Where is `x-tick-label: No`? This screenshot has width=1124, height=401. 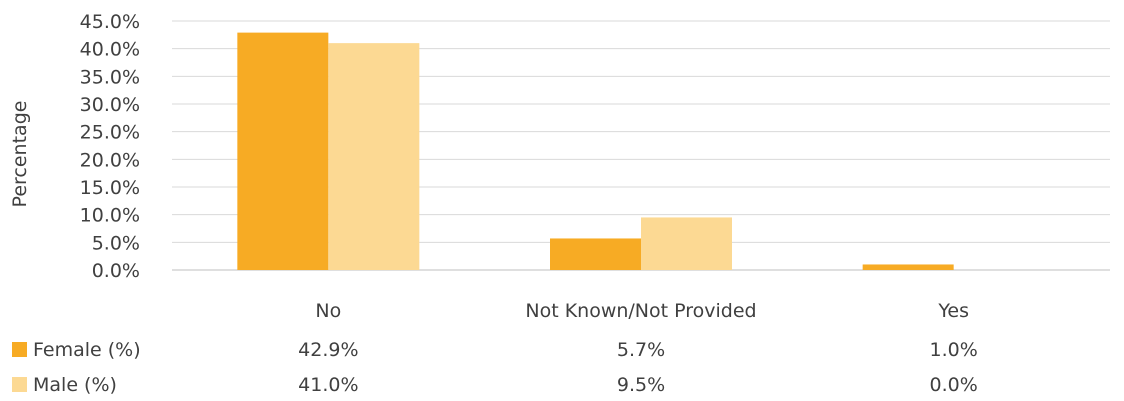 x-tick-label: No is located at coordinates (328, 311).